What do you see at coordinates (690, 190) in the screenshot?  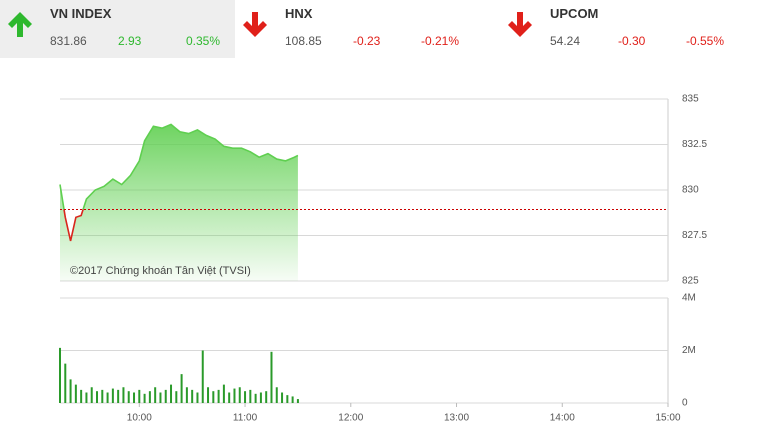 I see `y-tick-label: 830` at bounding box center [690, 190].